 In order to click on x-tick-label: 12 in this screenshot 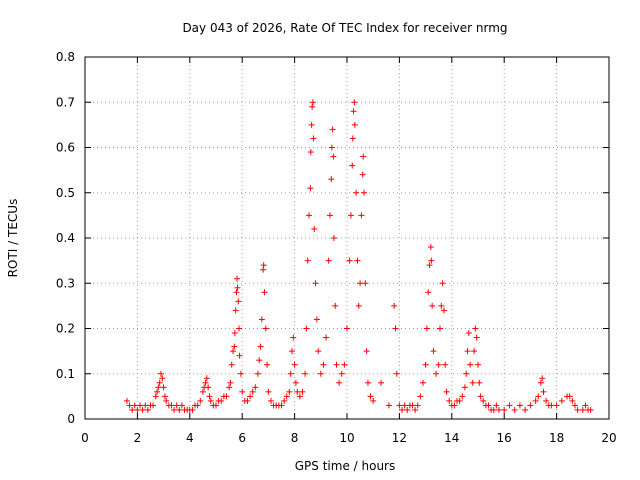, I will do `click(399, 438)`.